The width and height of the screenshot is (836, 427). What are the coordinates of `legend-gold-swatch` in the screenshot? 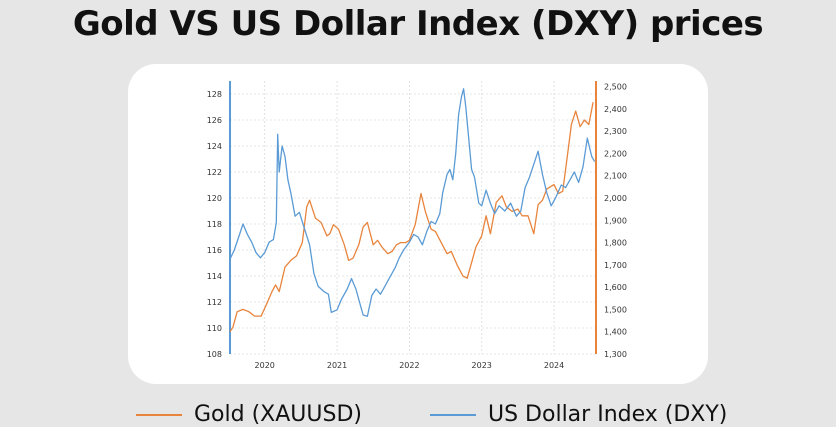 It's located at (159, 414).